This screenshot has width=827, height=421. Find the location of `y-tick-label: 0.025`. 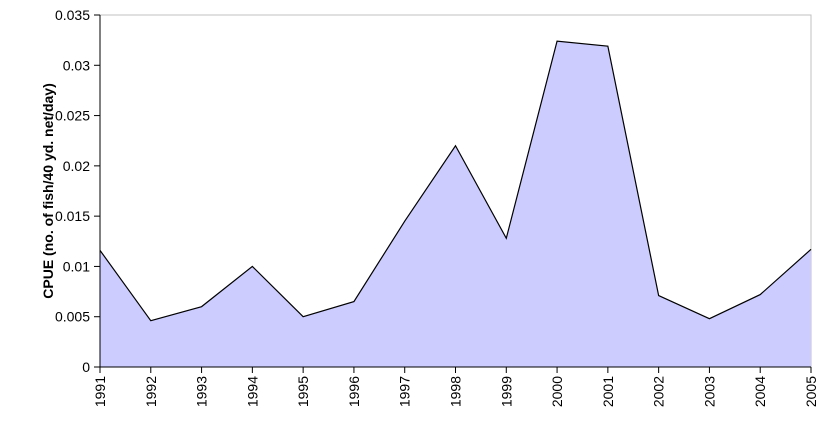

y-tick-label: 0.025 is located at coordinates (72, 116).